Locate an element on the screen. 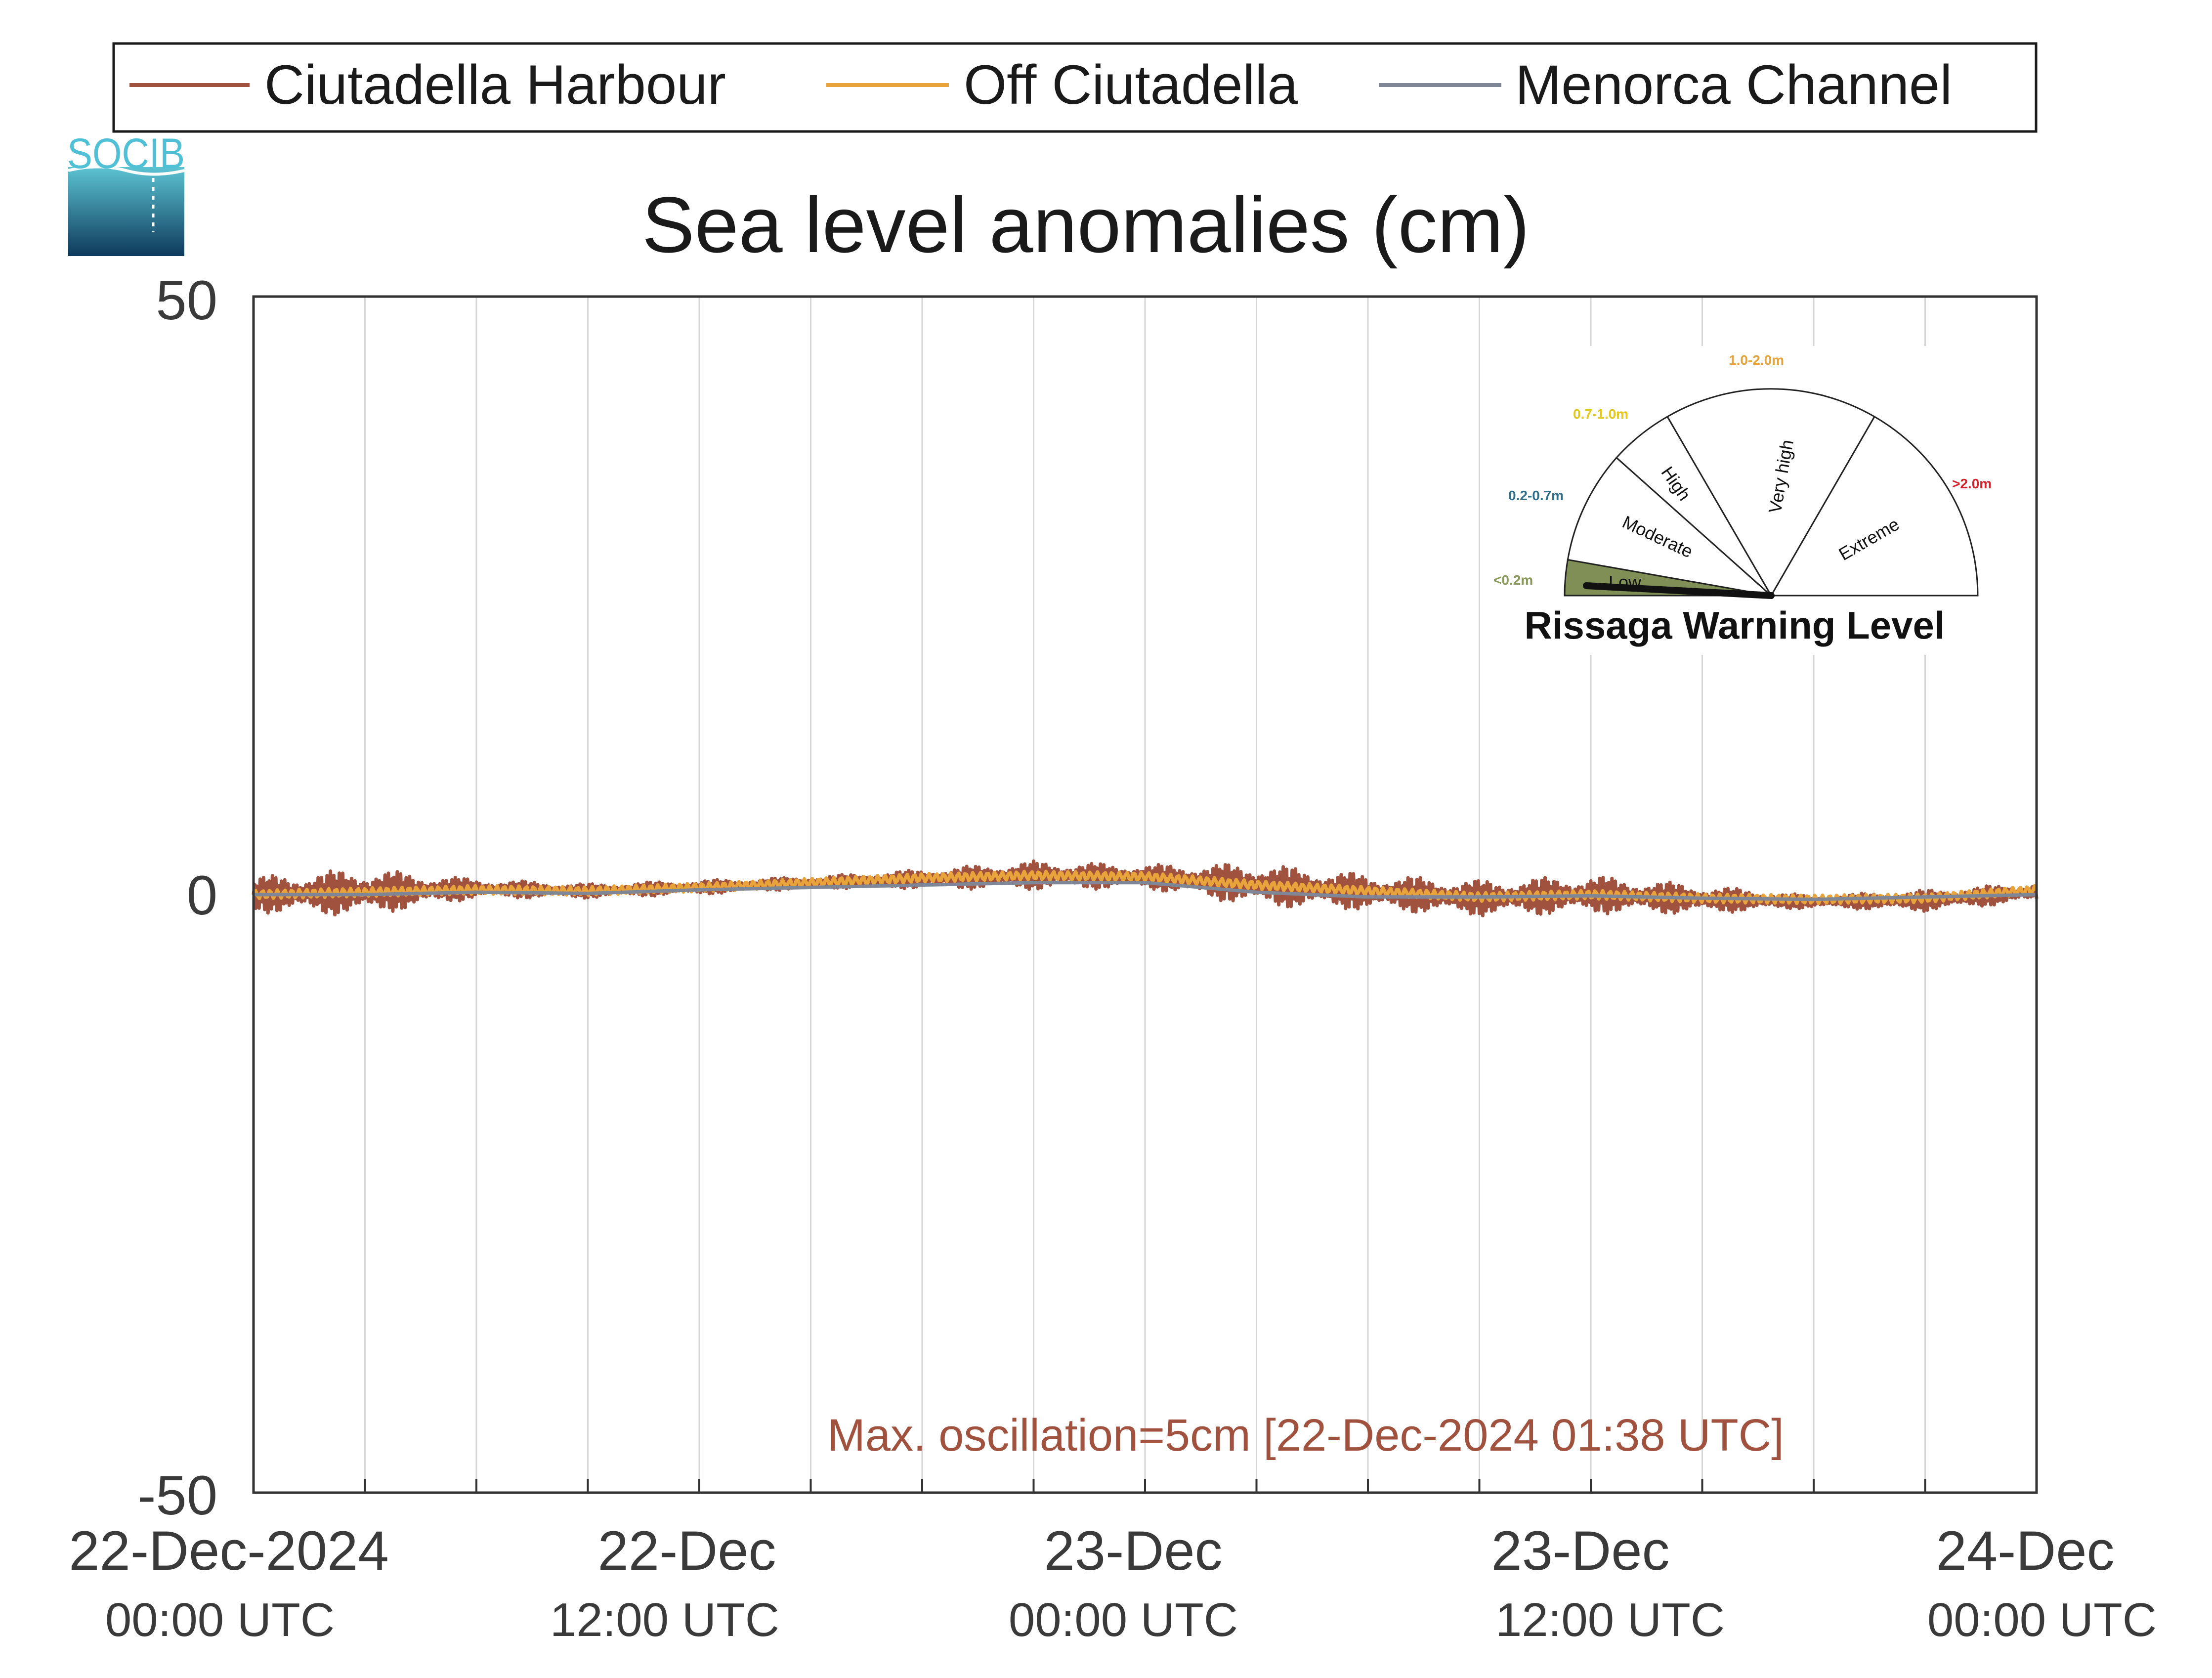  plot-series is located at coordinates (1145, 888).